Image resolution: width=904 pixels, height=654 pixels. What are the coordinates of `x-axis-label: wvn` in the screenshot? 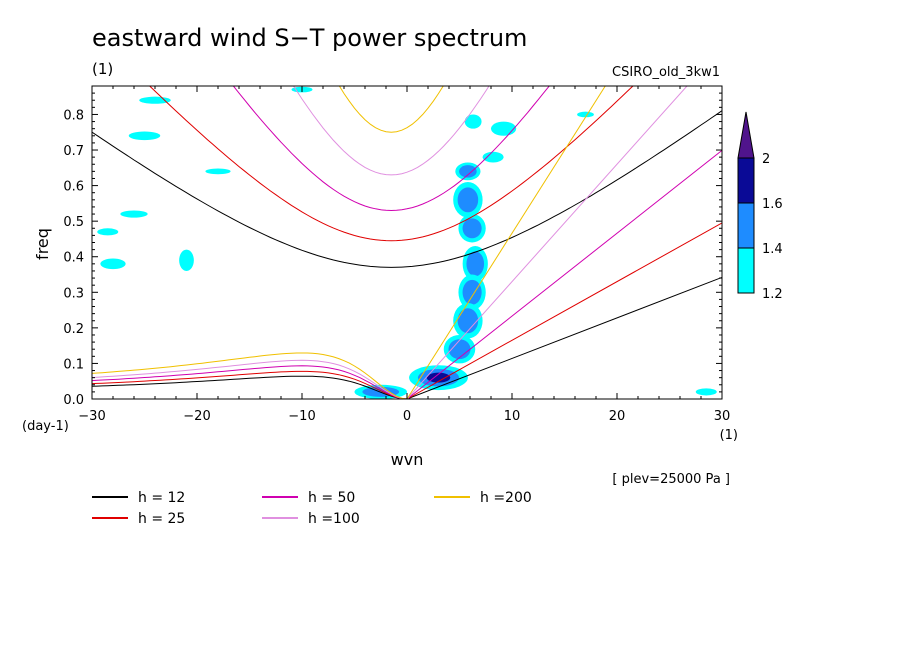 It's located at (407, 459).